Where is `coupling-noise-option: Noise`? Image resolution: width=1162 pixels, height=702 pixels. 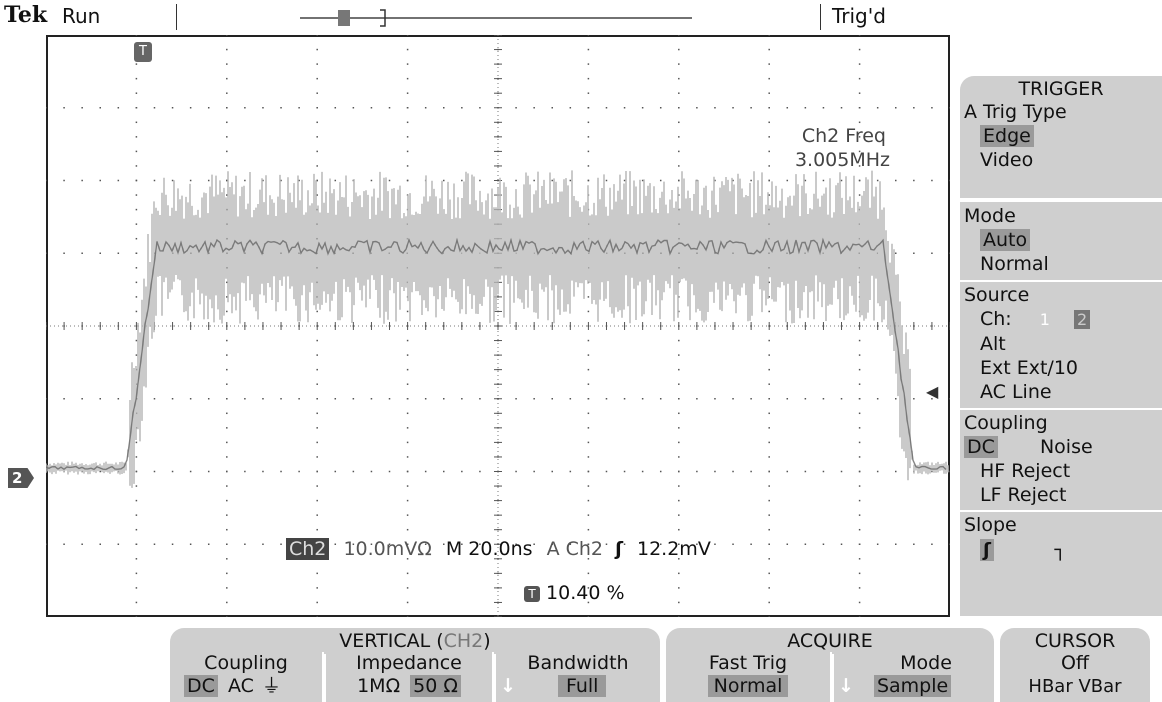 coupling-noise-option: Noise is located at coordinates (1066, 447).